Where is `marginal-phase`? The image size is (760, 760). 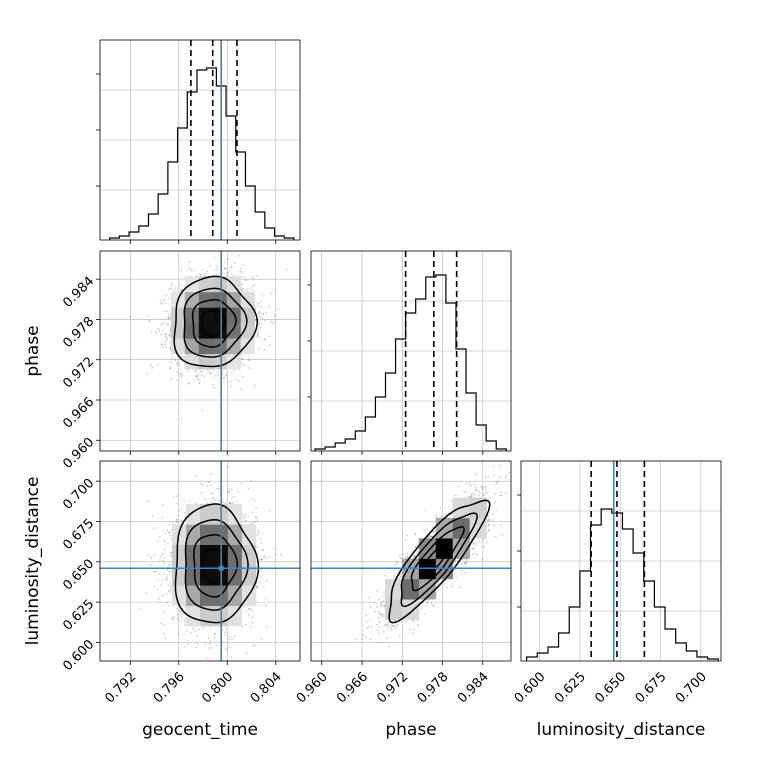
marginal-phase is located at coordinates (411, 351).